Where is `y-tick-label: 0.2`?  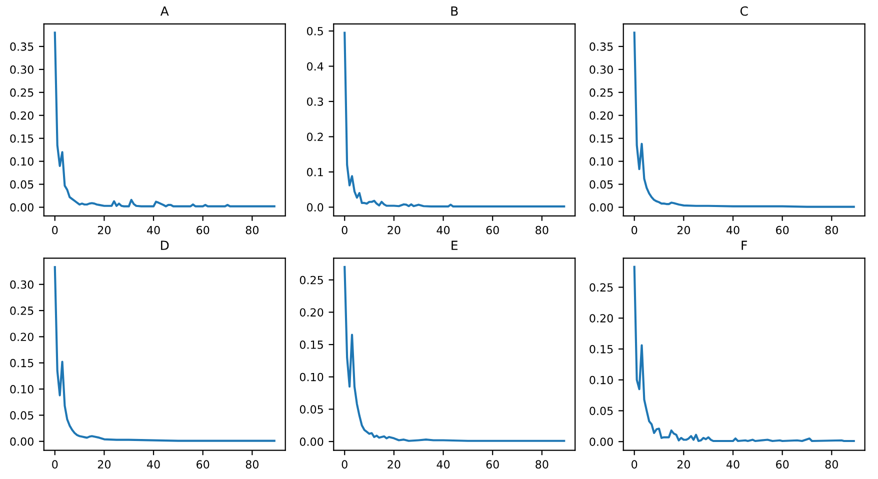 y-tick-label: 0.2 is located at coordinates (314, 137).